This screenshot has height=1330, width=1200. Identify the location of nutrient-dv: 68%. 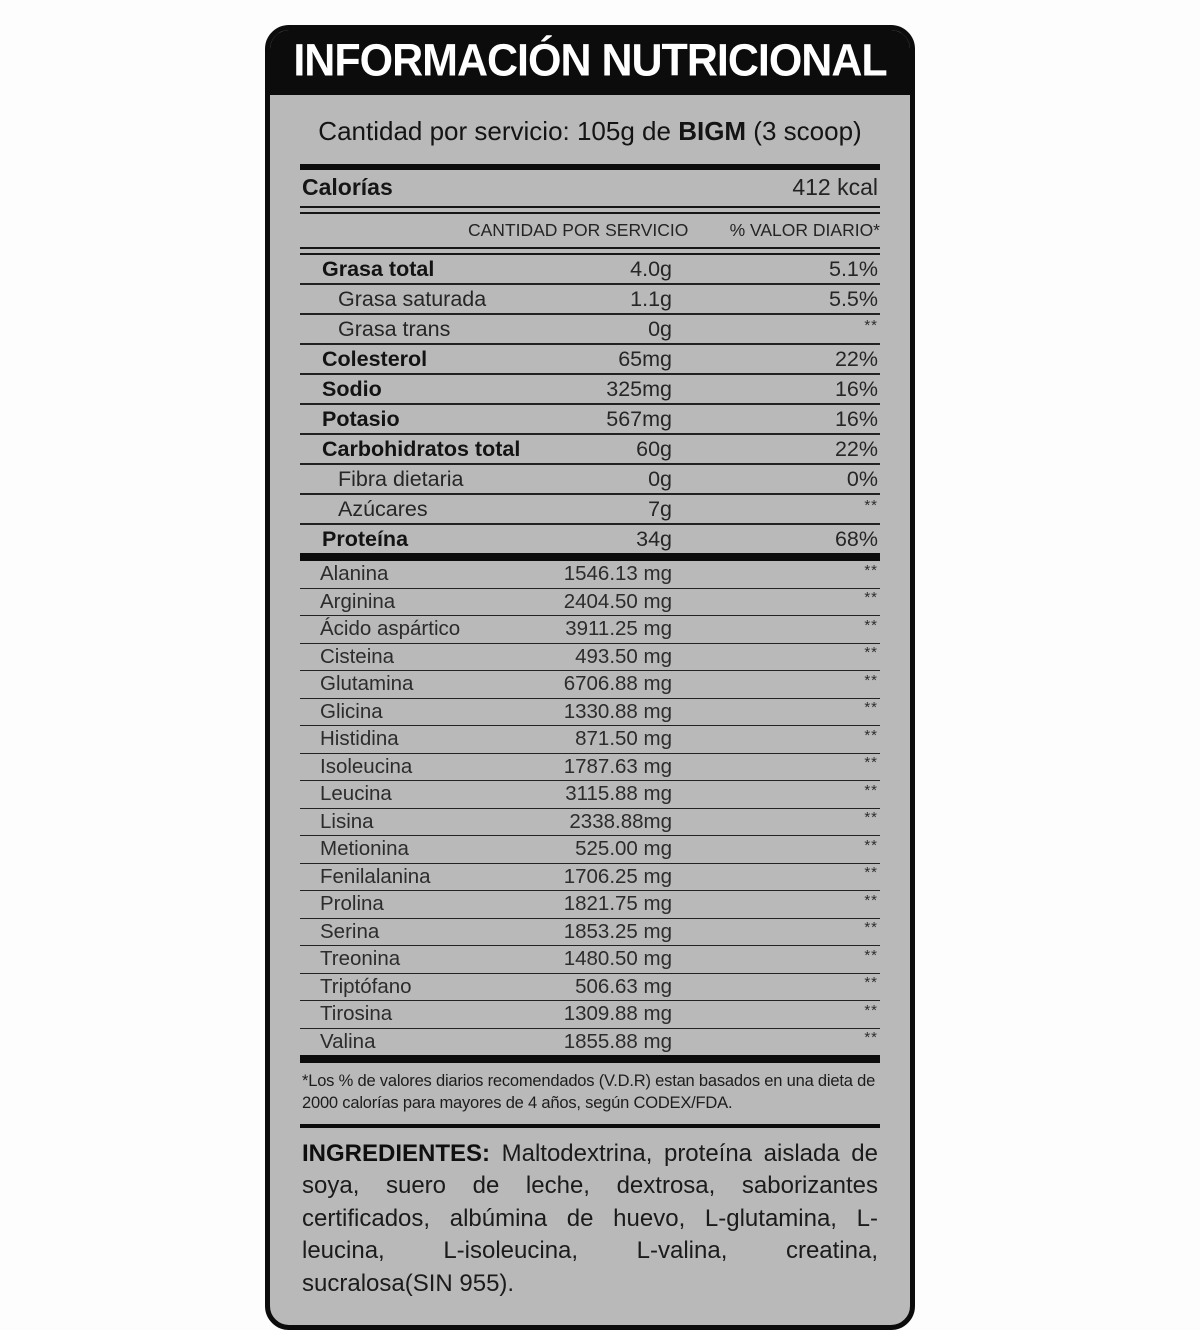
(856, 538).